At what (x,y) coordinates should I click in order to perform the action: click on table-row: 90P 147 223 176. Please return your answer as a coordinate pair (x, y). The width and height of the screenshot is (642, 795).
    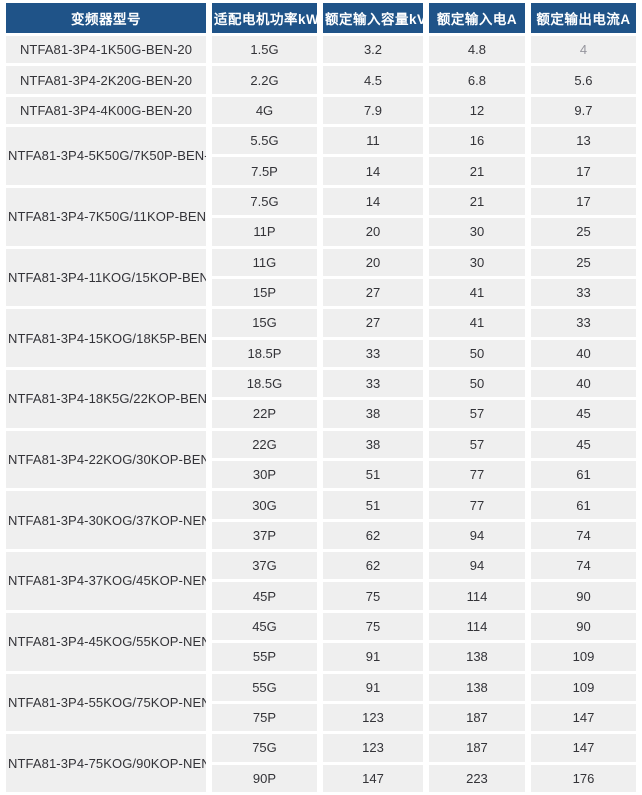
    Looking at the image, I should click on (321, 778).